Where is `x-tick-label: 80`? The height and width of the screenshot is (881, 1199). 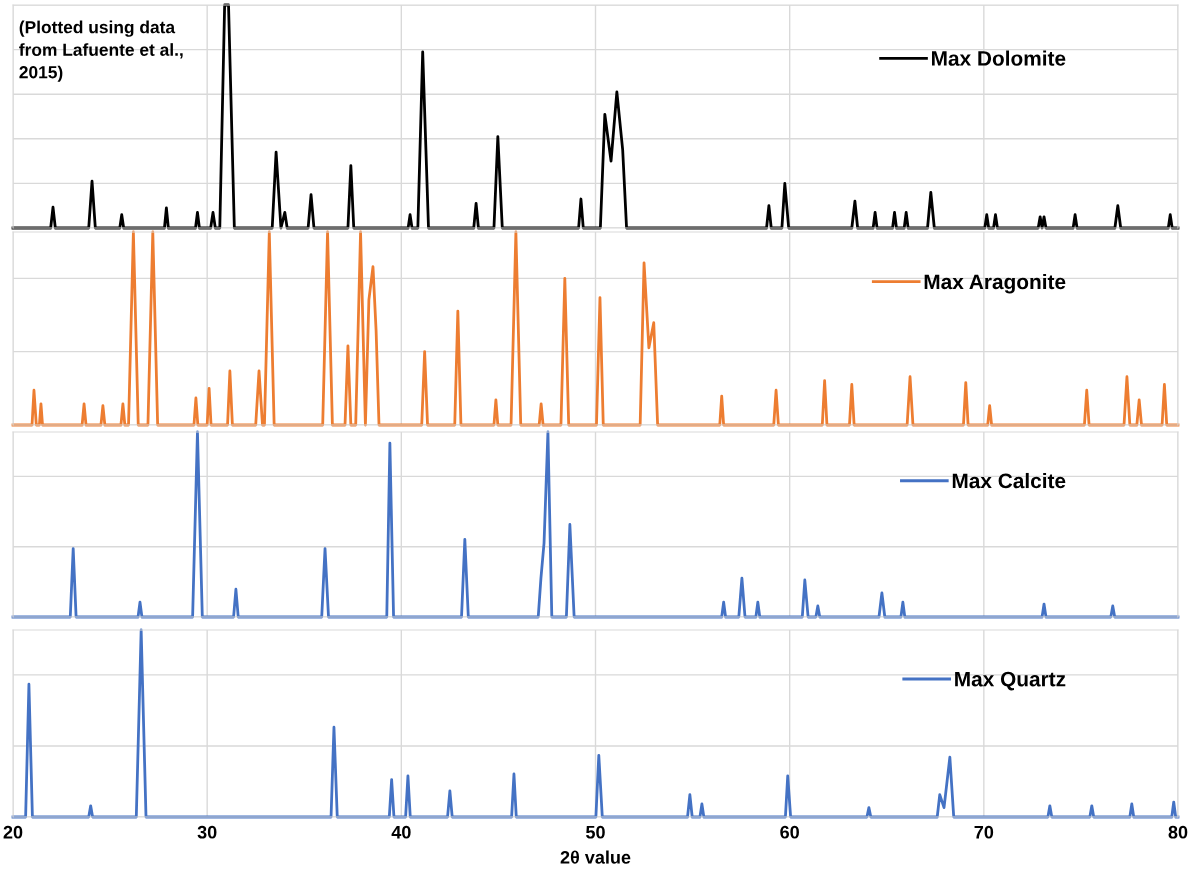
x-tick-label: 80 is located at coordinates (1178, 832).